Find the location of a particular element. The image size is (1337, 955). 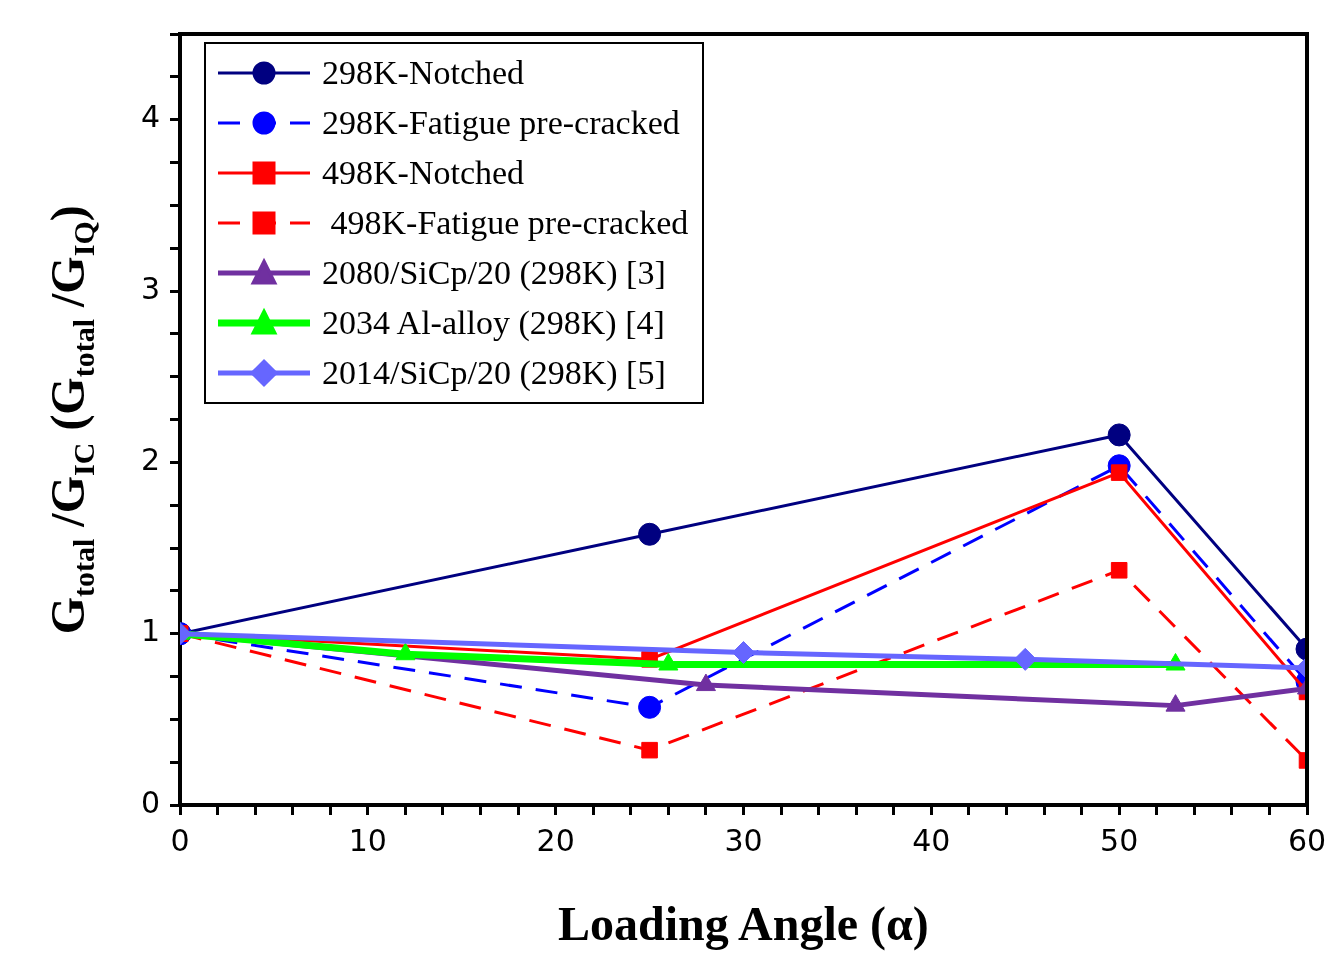

legend-label: 2080/SiCp/20 (298K) [3] is located at coordinates (494, 273).